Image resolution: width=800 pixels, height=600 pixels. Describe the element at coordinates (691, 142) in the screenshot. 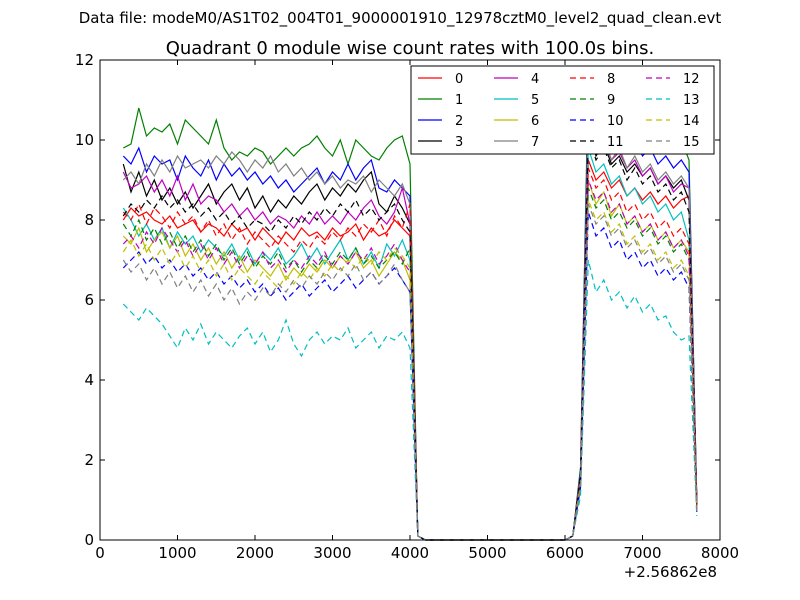

I see `legend-label-15: 15` at that location.